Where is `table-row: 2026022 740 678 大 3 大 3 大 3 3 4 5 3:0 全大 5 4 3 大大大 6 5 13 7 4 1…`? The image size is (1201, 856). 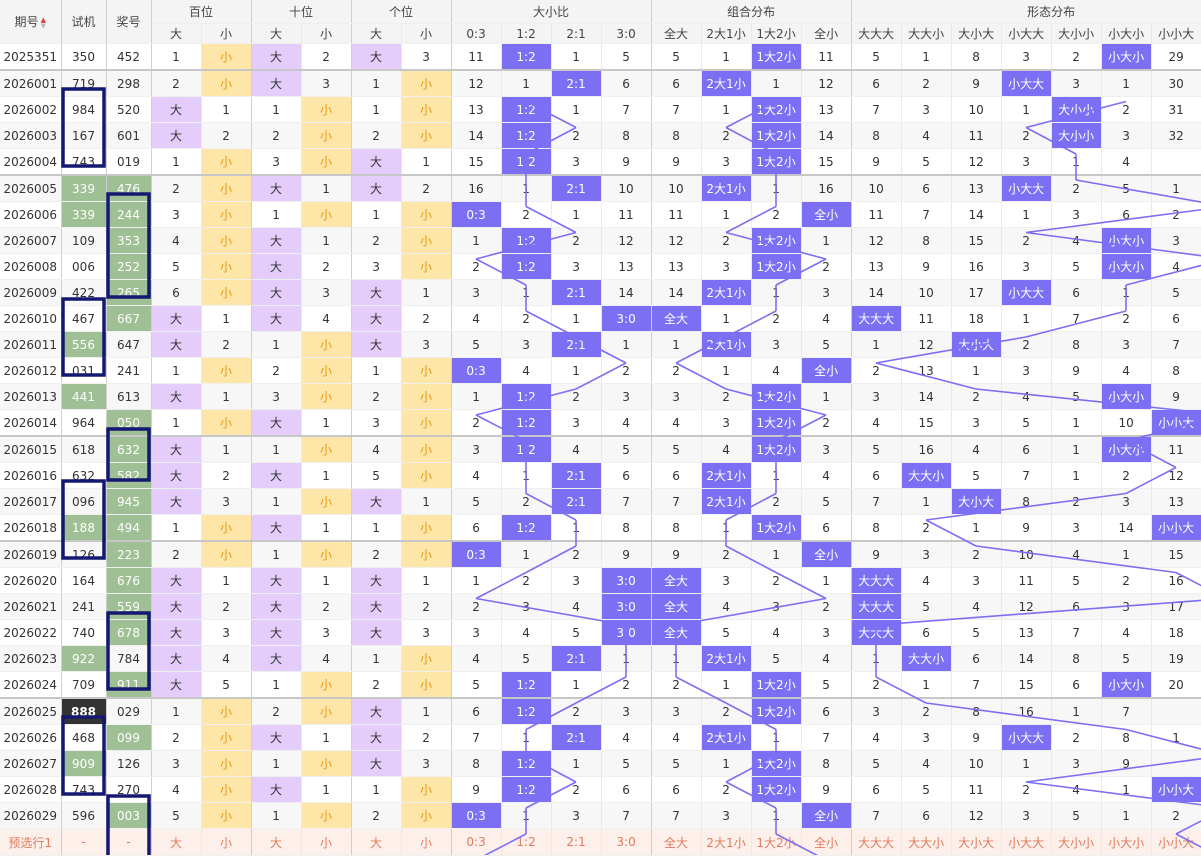 table-row: 2026022 740 678 大 3 大 3 大 3 3 4 5 3:0 全大 5 4 3 大大大 6 5 13 7 4 1… is located at coordinates (600, 632).